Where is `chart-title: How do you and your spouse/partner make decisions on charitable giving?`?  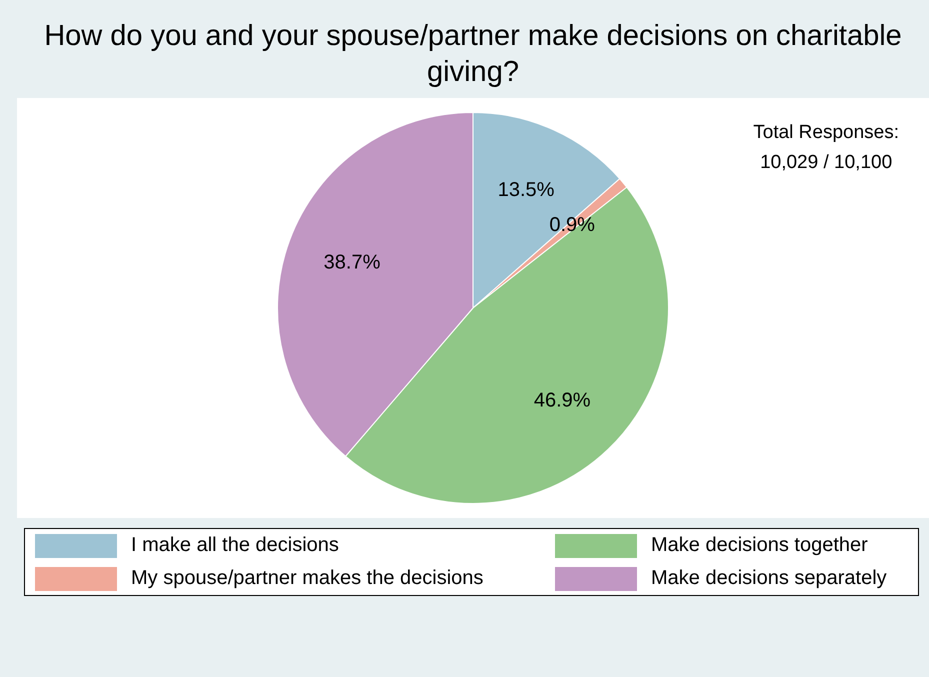 chart-title: How do you and your spouse/partner make decisions on charitable giving? is located at coordinates (473, 54).